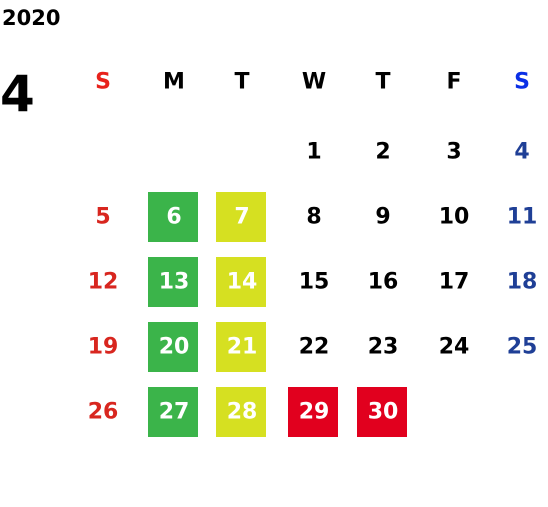  What do you see at coordinates (313, 217) in the screenshot?
I see `day-number: 8` at bounding box center [313, 217].